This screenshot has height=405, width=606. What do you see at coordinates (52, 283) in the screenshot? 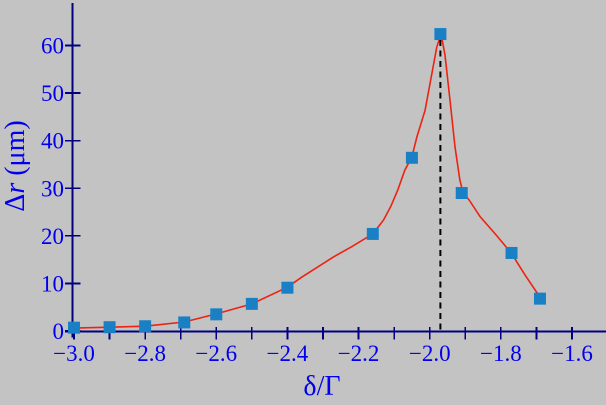
I see `y-tick-label: 10` at bounding box center [52, 283].